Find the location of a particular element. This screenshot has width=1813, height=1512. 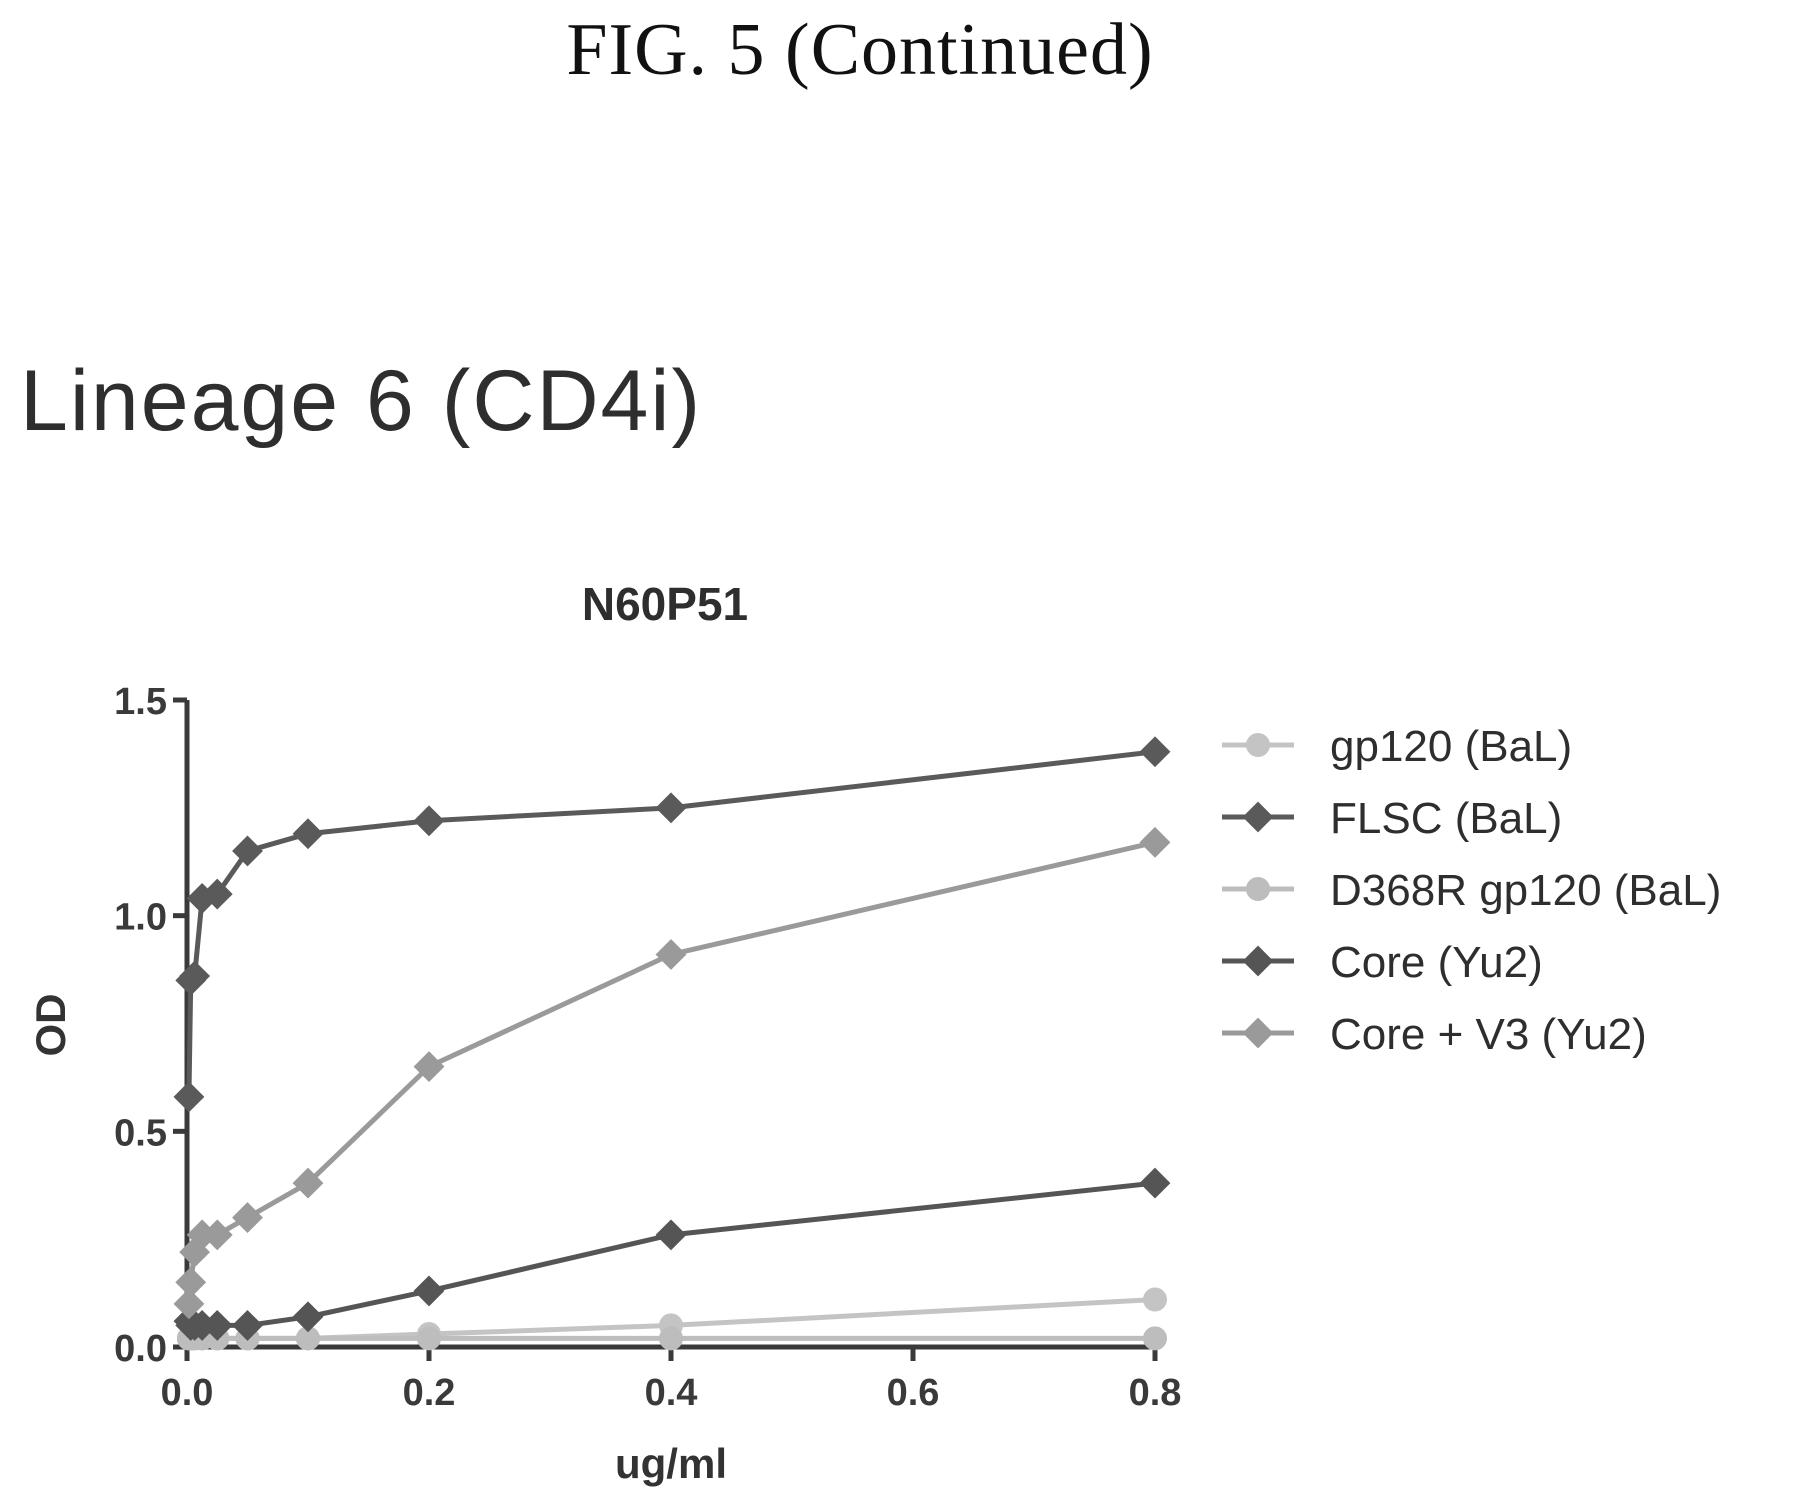

legend-item: D368R gp120 (BaL) is located at coordinates (1471, 890).